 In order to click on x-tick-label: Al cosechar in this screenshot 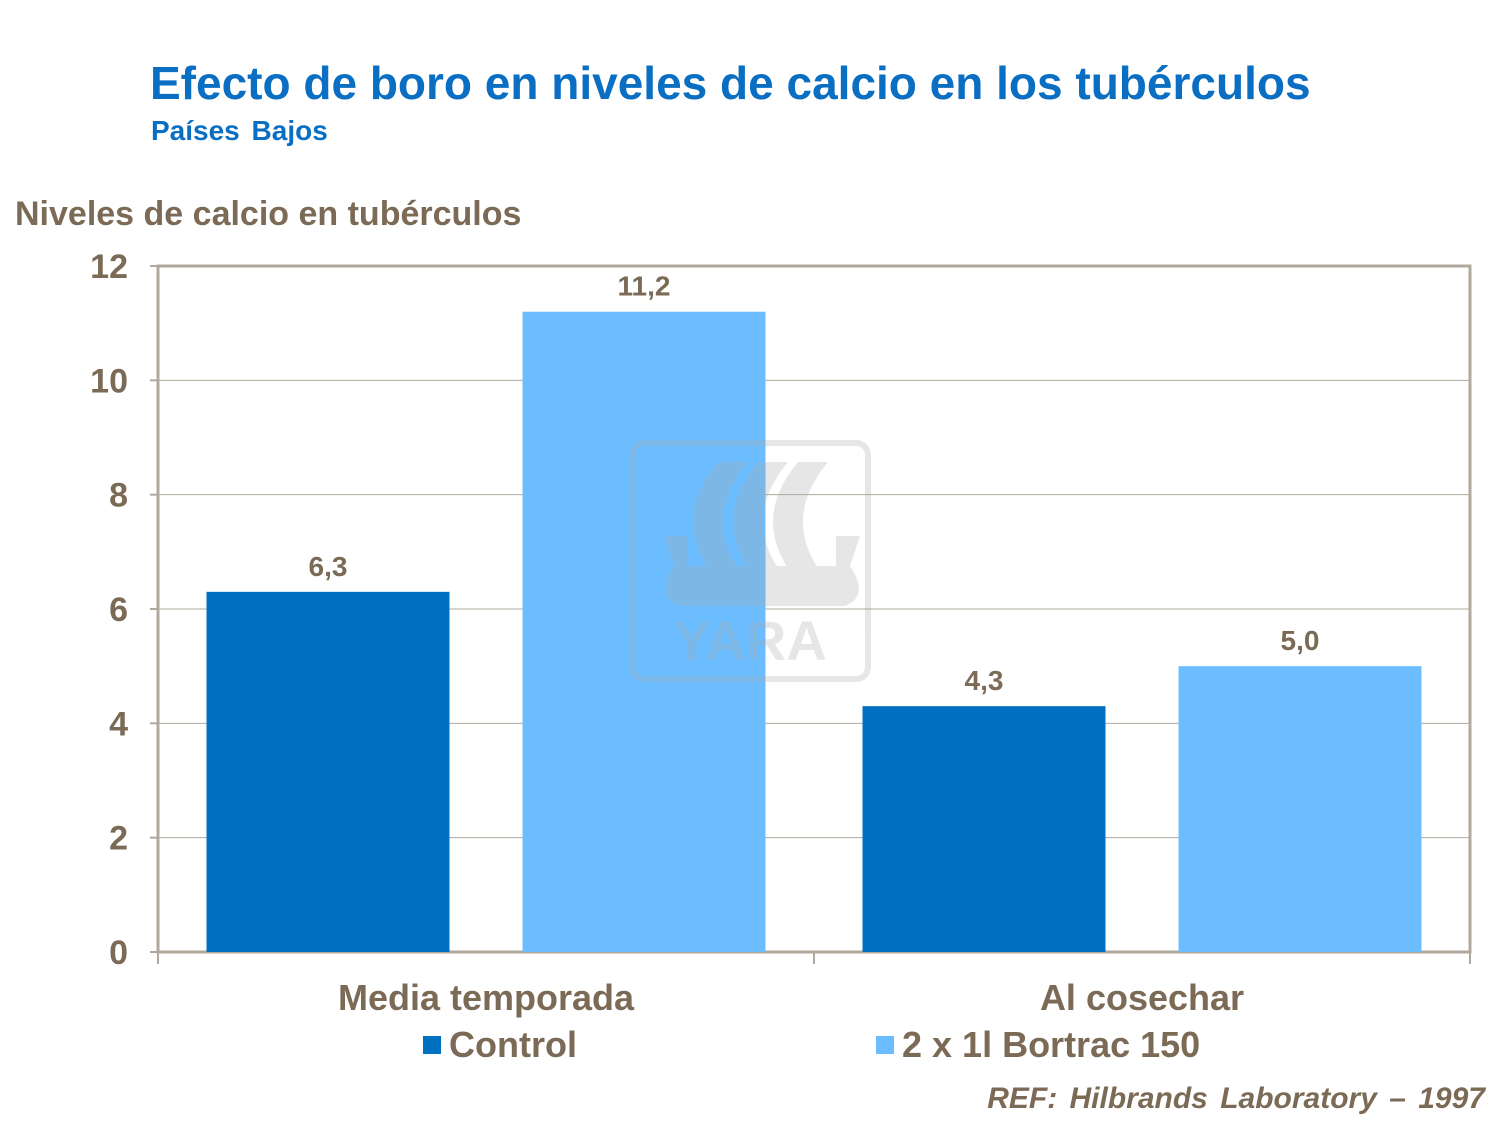, I will do `click(1142, 997)`.